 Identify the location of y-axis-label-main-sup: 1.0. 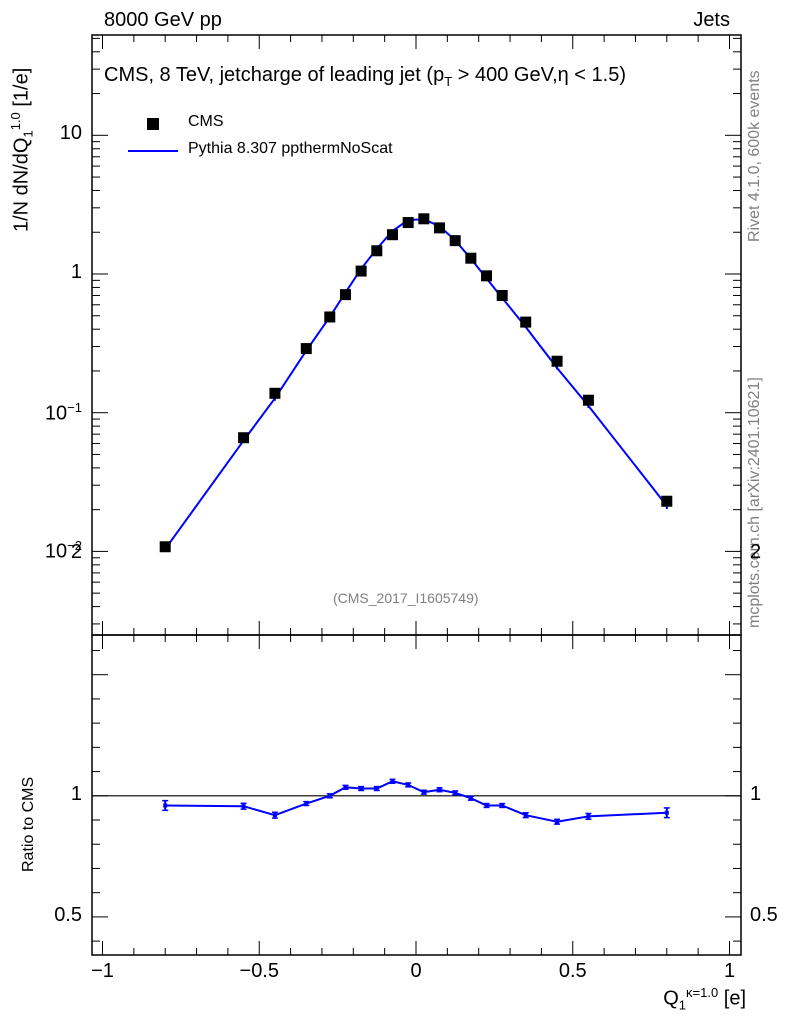
(15, 121).